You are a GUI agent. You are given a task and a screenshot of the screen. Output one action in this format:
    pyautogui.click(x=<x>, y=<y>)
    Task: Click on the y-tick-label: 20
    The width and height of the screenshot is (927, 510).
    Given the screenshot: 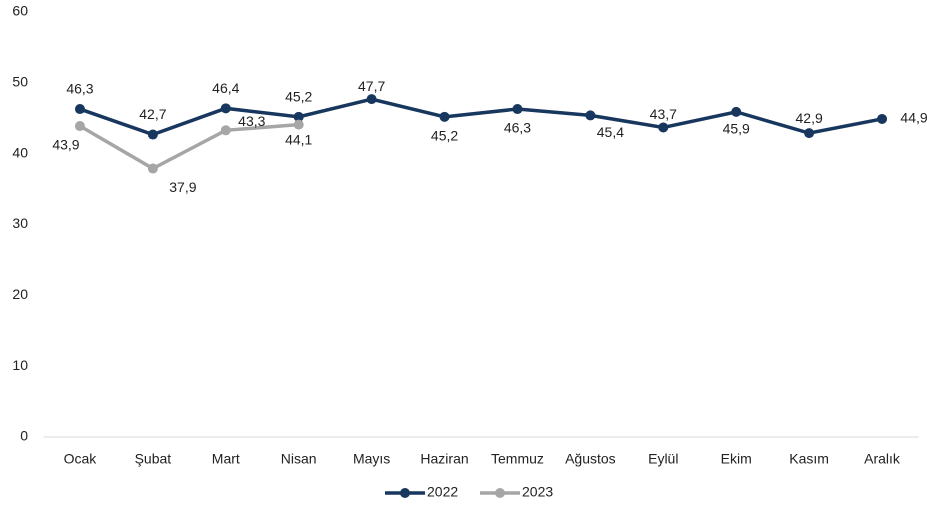 What is the action you would take?
    pyautogui.click(x=20, y=294)
    